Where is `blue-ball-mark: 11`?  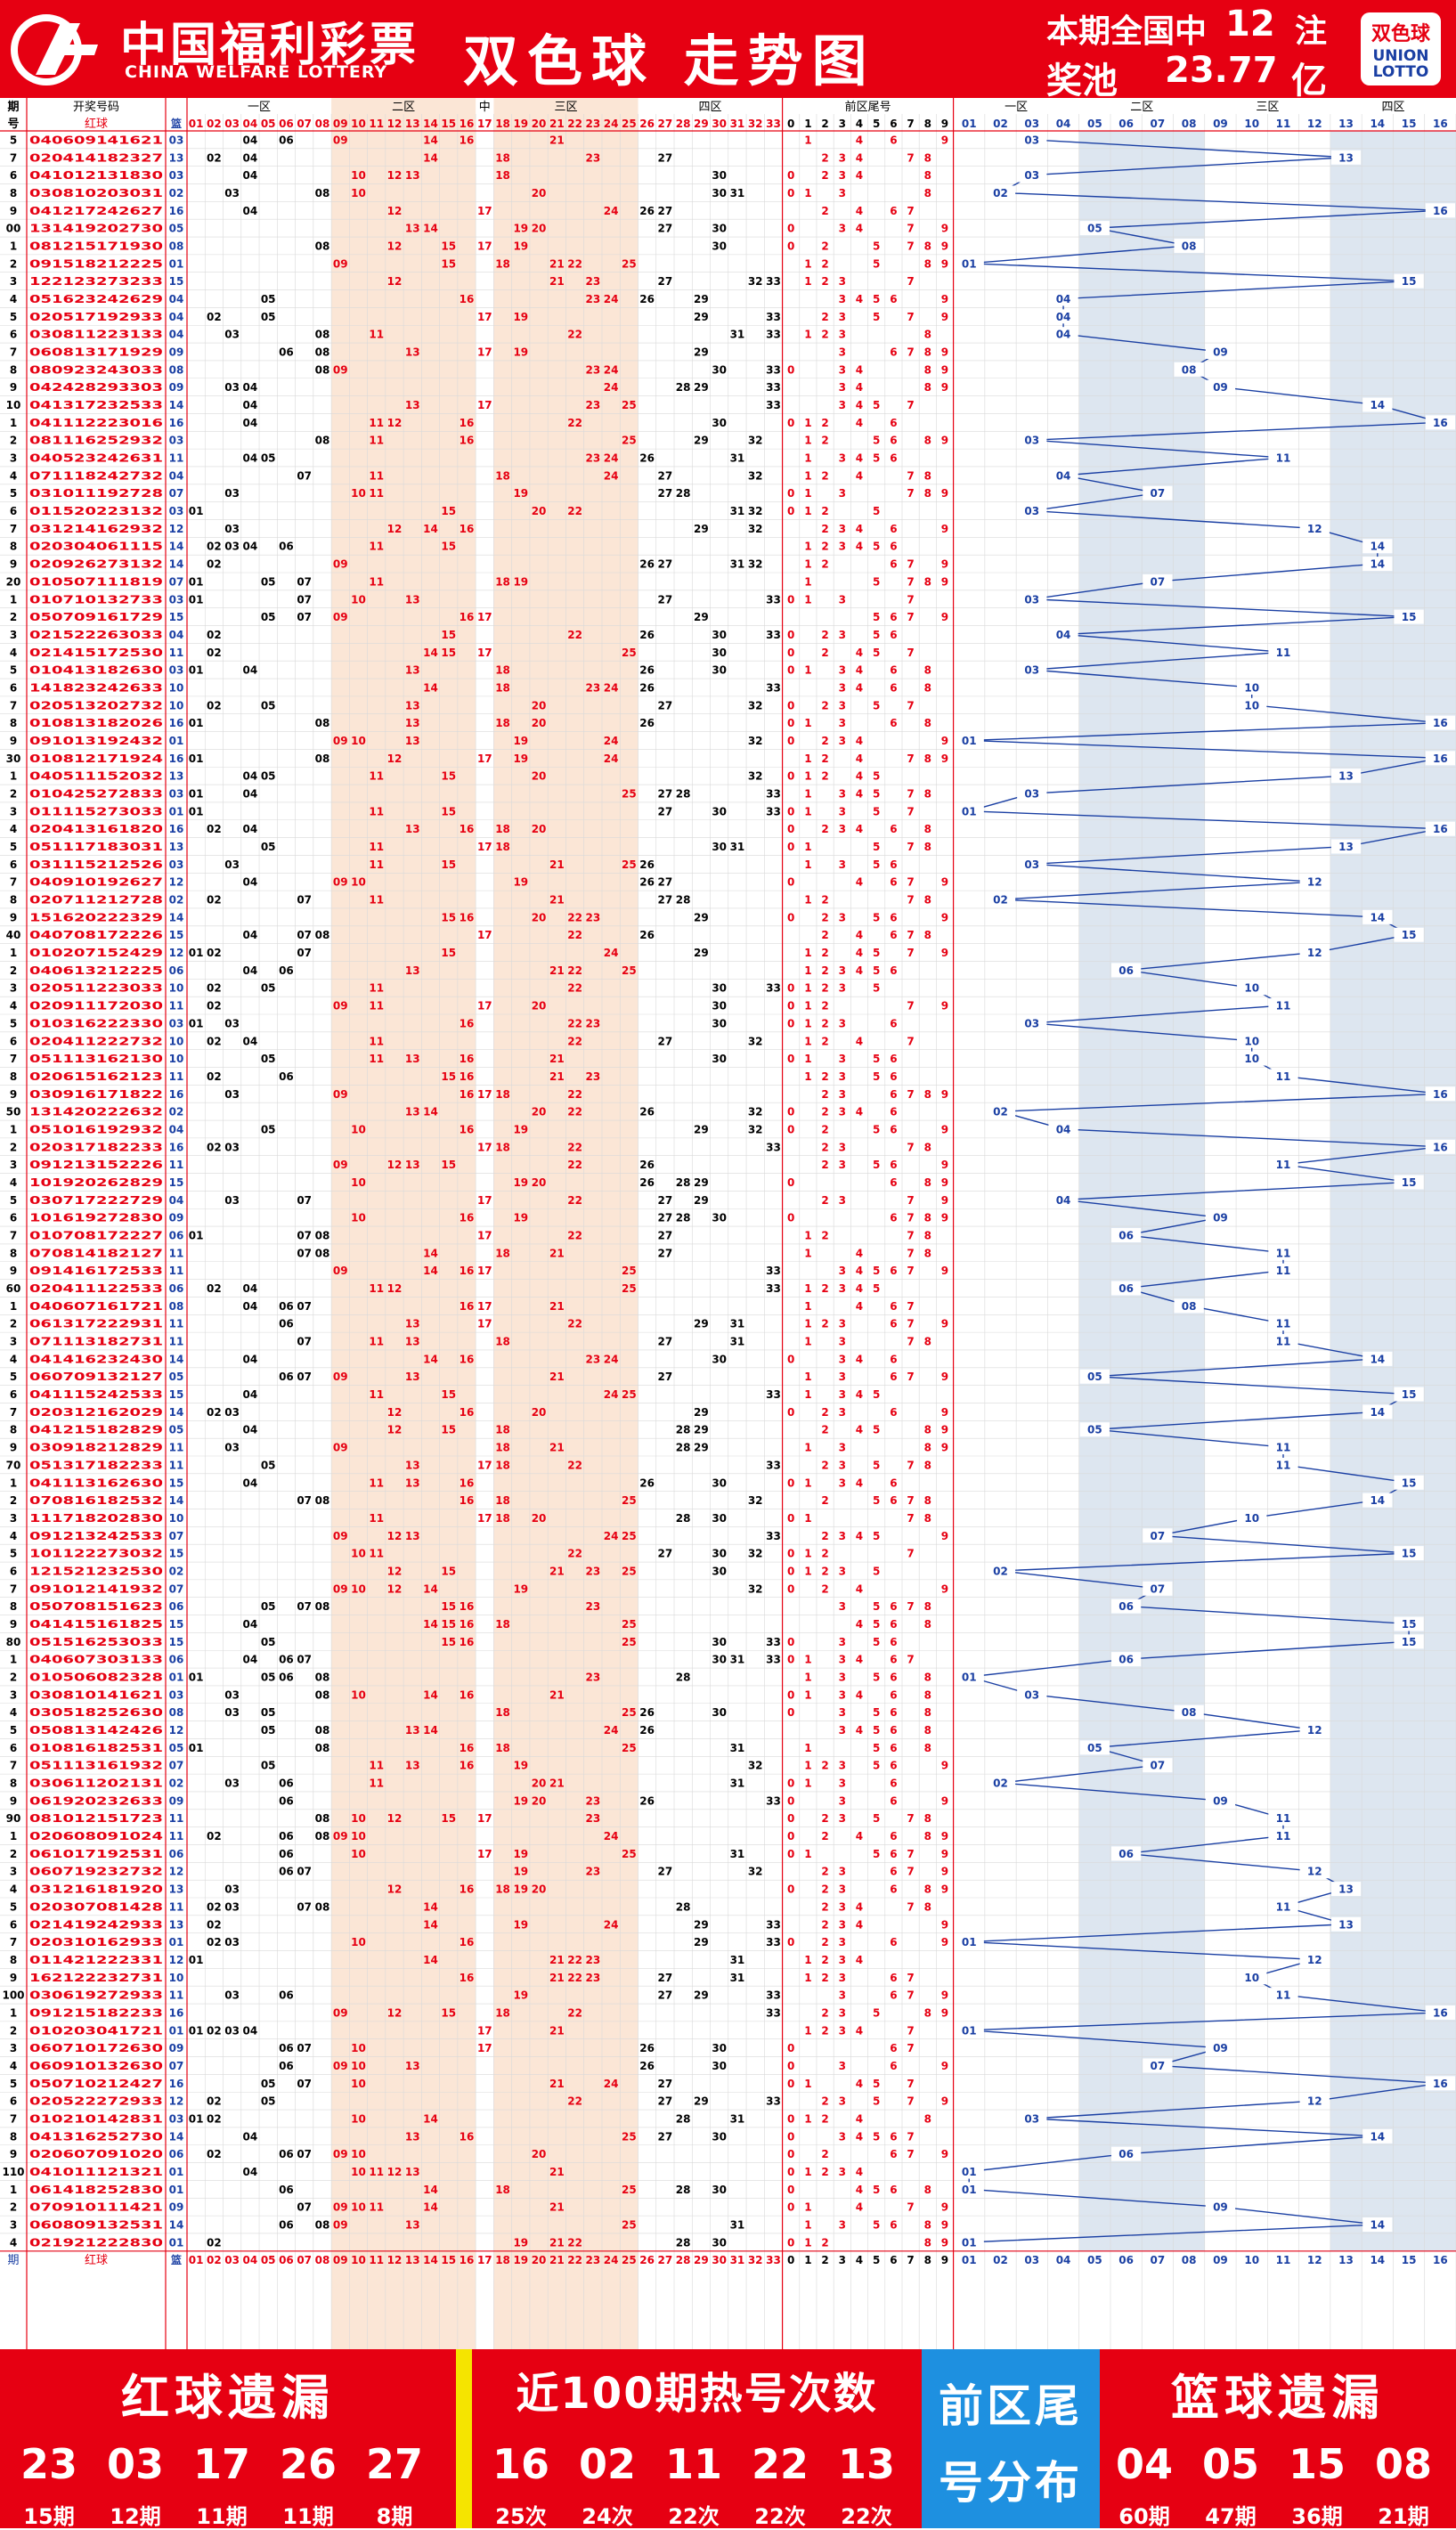 blue-ball-mark: 11 is located at coordinates (1283, 1165).